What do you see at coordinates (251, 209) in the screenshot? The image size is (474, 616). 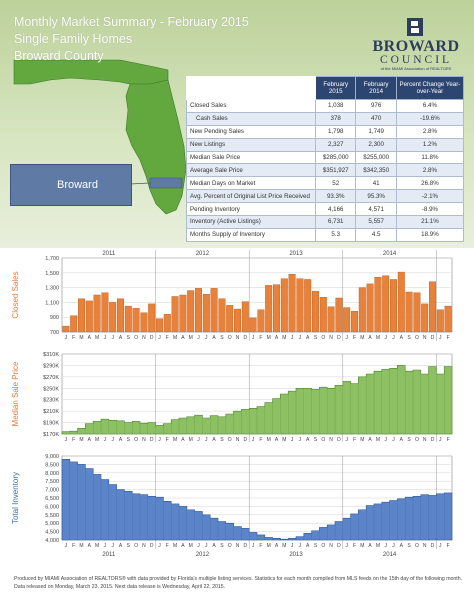 I see `row-label: Pending Inventory` at bounding box center [251, 209].